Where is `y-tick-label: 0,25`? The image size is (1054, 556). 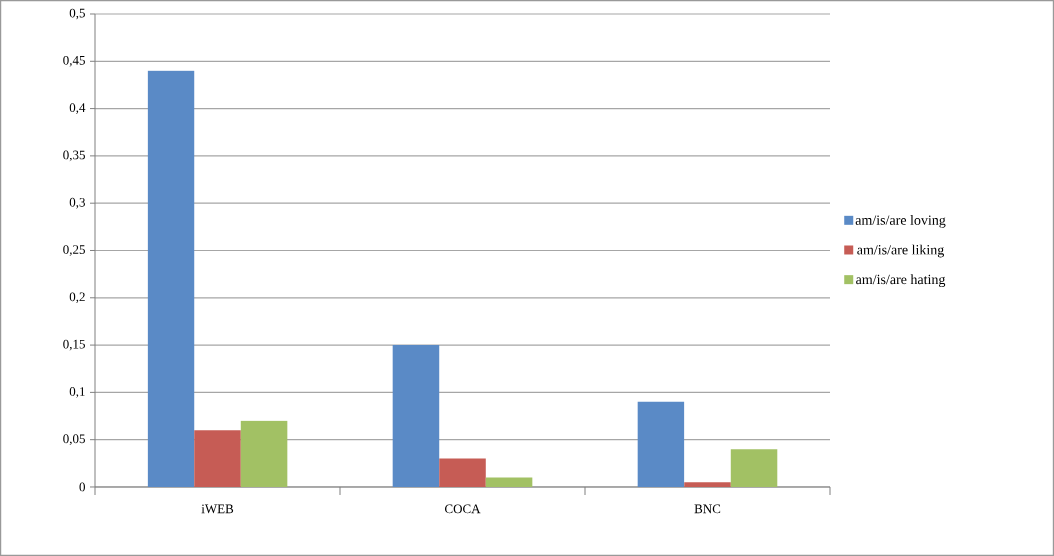
y-tick-label: 0,25 is located at coordinates (74, 250).